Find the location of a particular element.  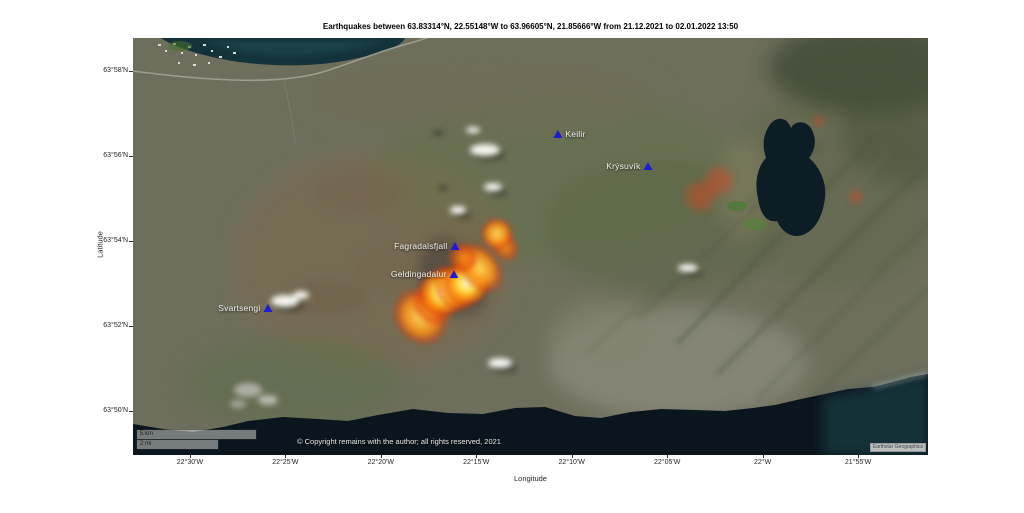

scale-bar-mi: 2 mi is located at coordinates (177, 444).